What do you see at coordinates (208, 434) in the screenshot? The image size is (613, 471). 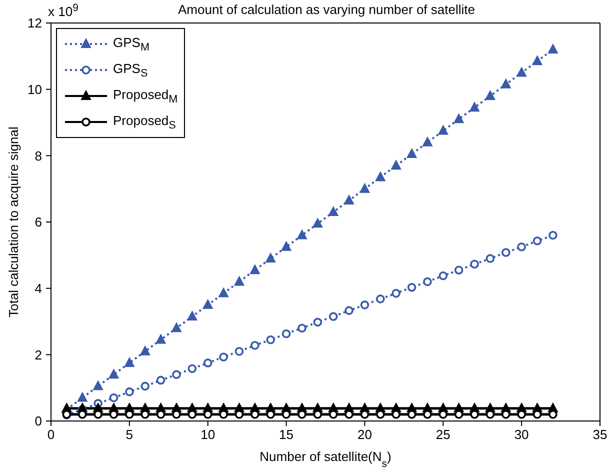 I see `x-tick-label: 10` at bounding box center [208, 434].